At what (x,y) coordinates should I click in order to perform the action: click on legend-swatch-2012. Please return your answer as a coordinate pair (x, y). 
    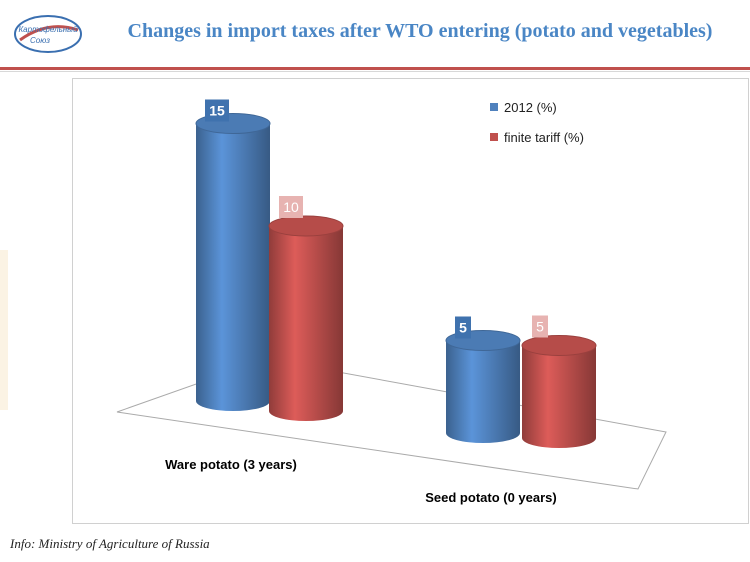
    Looking at the image, I should click on (494, 107).